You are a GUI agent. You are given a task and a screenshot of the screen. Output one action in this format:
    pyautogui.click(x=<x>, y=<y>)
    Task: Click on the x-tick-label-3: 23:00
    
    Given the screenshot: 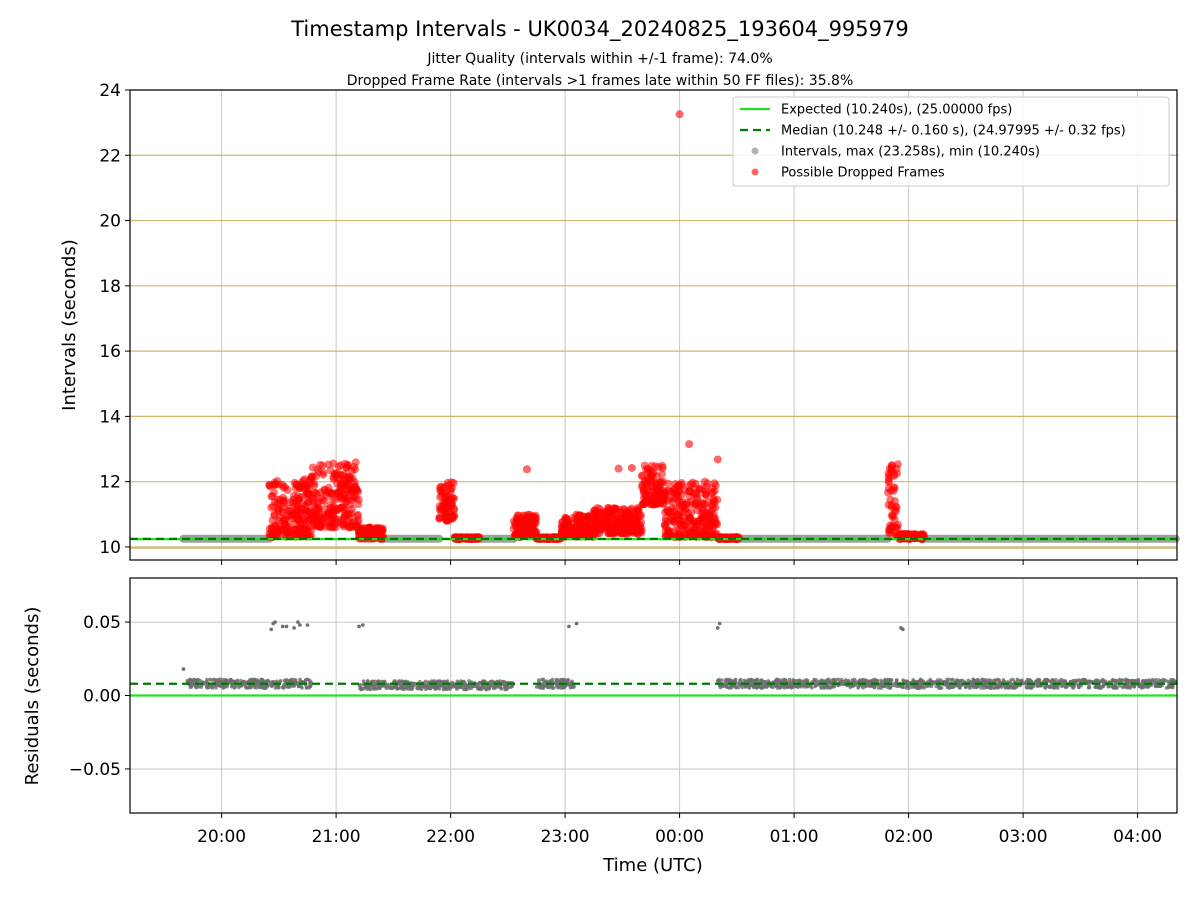 What is the action you would take?
    pyautogui.click(x=565, y=837)
    